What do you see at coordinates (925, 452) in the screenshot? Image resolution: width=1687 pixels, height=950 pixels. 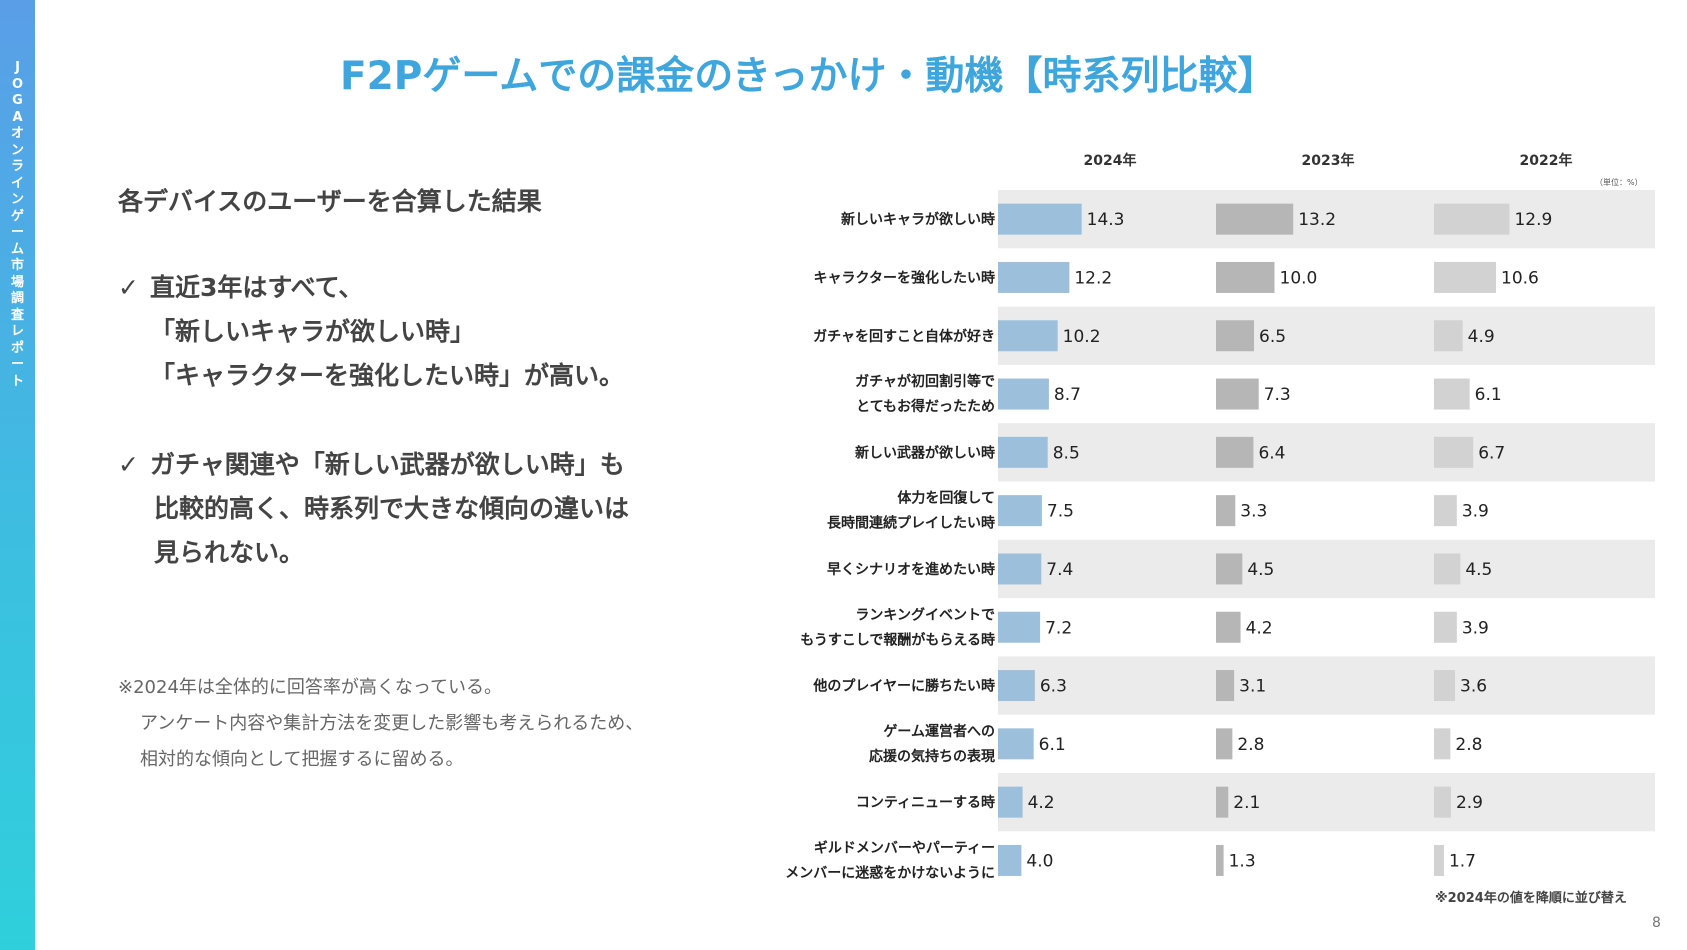 I see `category-label: 新しい武器が欲しい時` at bounding box center [925, 452].